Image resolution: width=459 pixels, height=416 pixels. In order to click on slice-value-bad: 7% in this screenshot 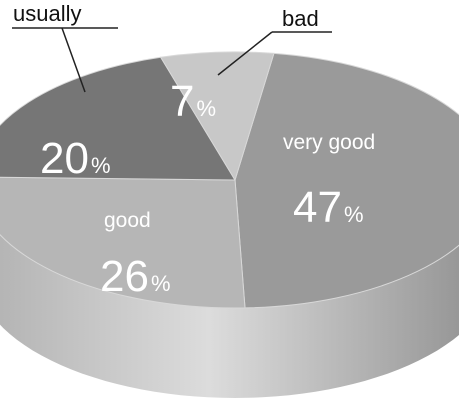, I will do `click(193, 102)`.